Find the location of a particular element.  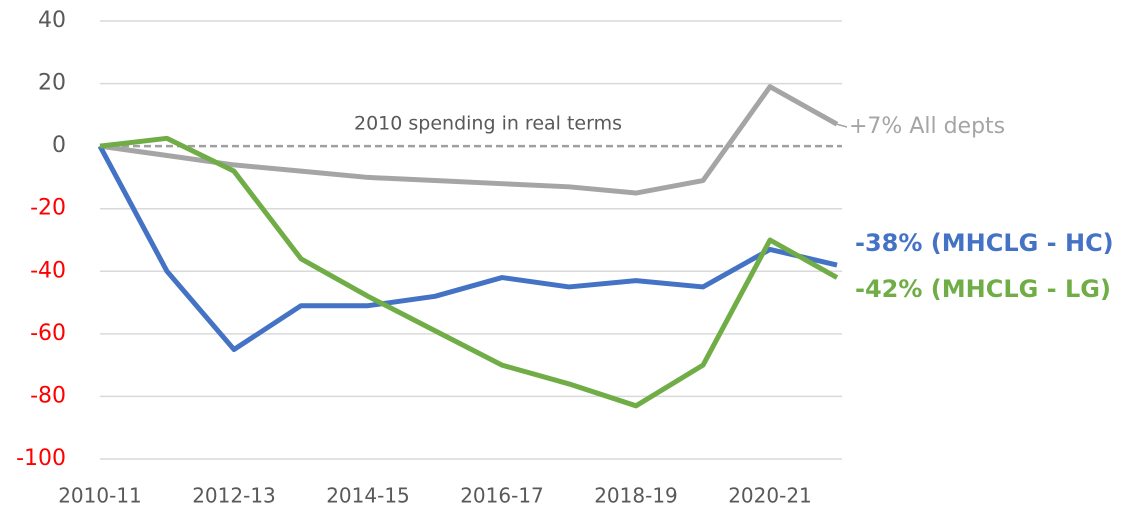

series-label: -42% (MHCLG - LG) is located at coordinates (983, 289).